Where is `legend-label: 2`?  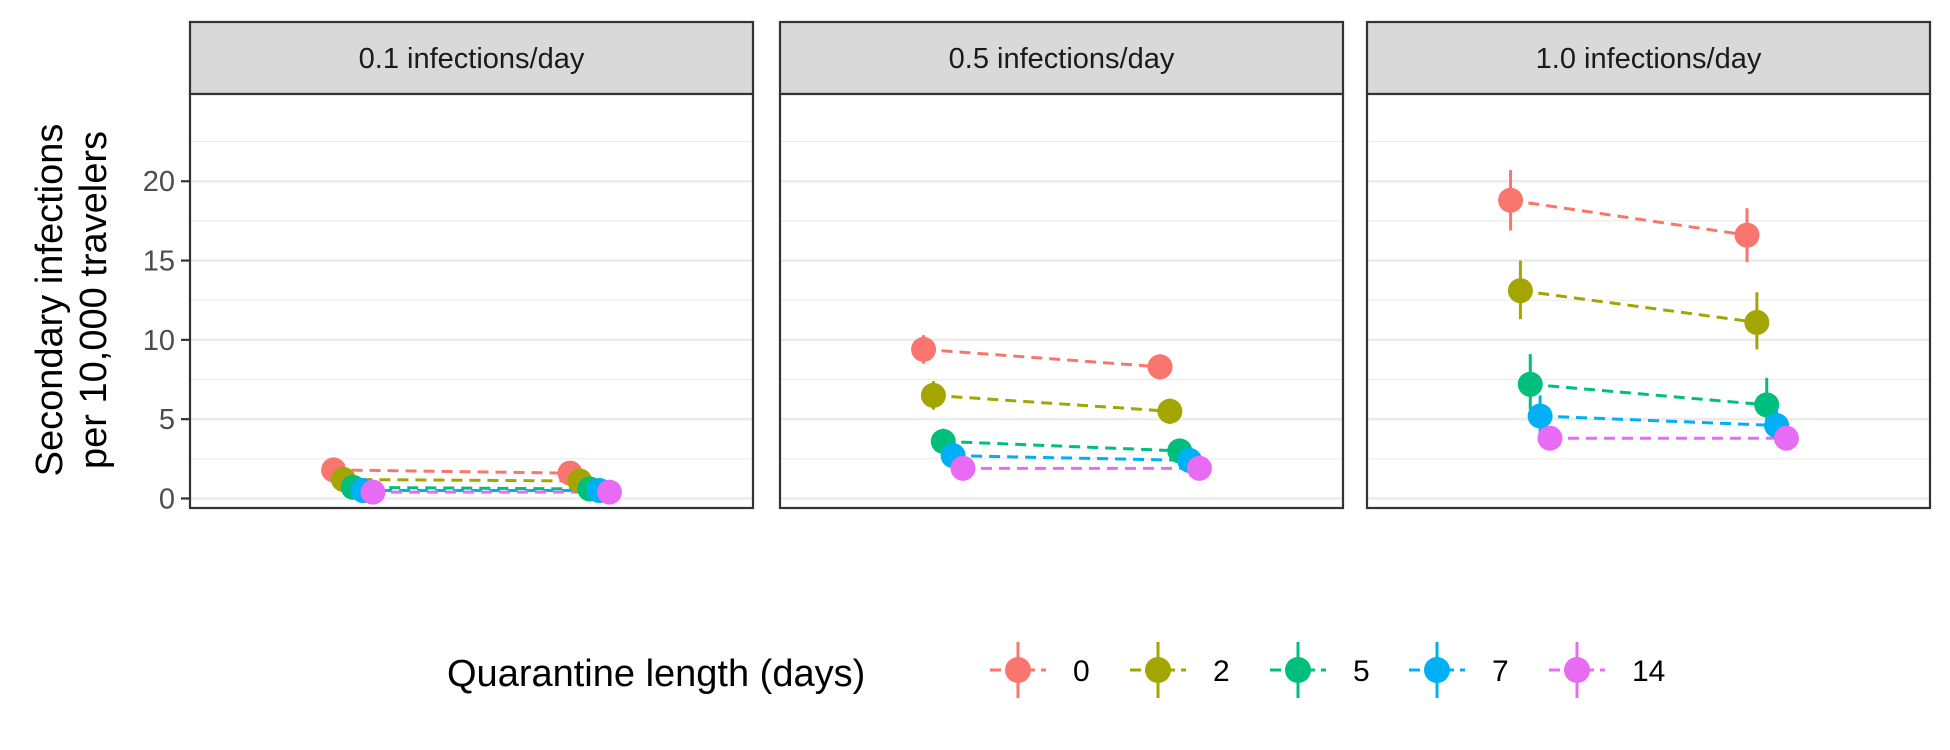 legend-label: 2 is located at coordinates (1221, 671).